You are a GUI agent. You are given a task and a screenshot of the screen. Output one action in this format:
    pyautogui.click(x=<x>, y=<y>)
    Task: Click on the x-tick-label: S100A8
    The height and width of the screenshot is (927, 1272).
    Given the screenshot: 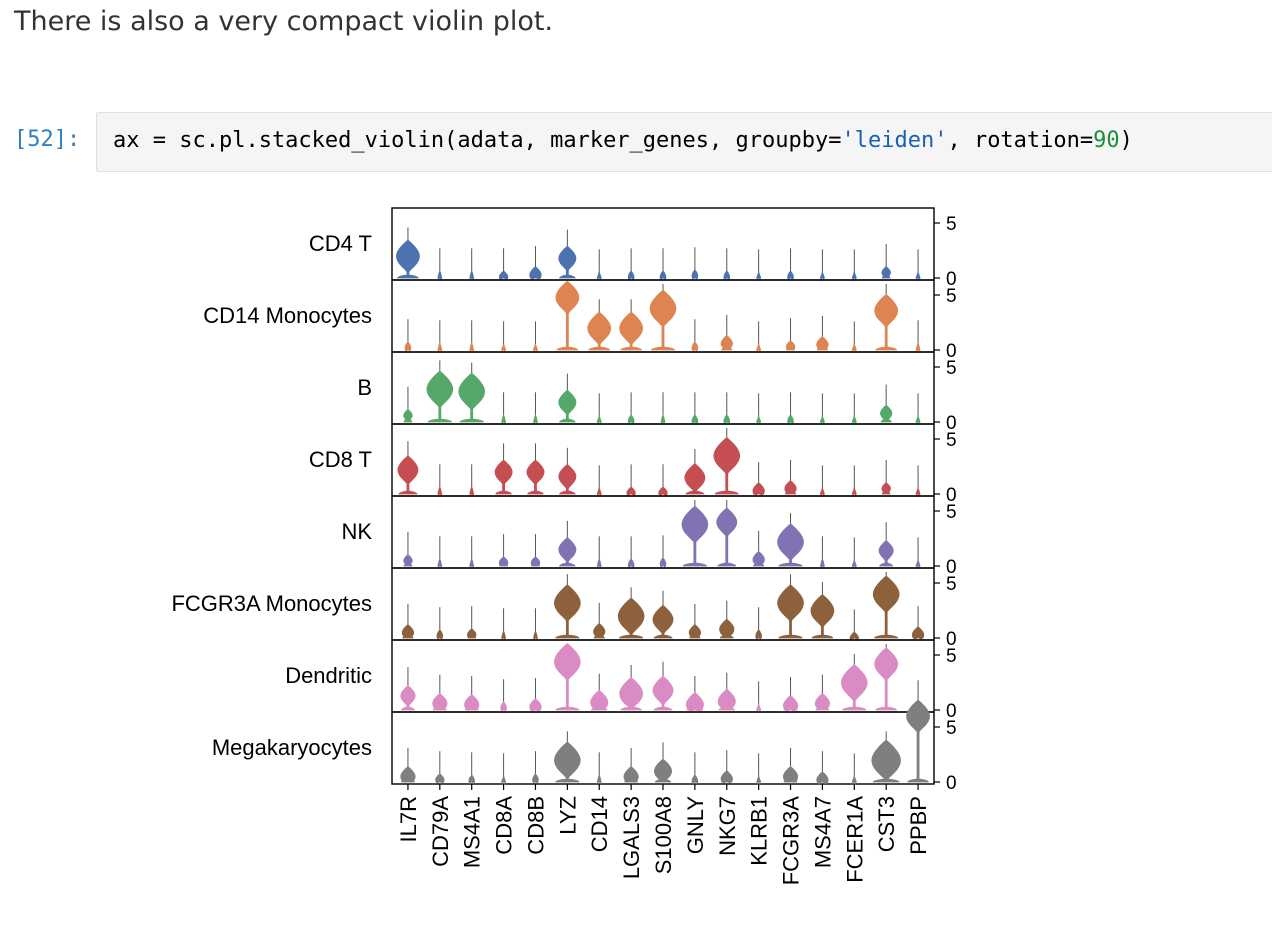 What is the action you would take?
    pyautogui.click(x=663, y=835)
    